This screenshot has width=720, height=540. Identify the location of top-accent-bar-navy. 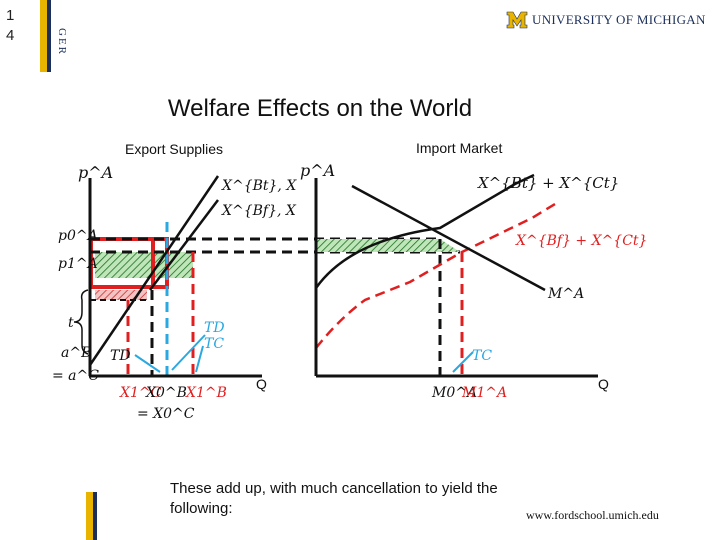
(49, 36).